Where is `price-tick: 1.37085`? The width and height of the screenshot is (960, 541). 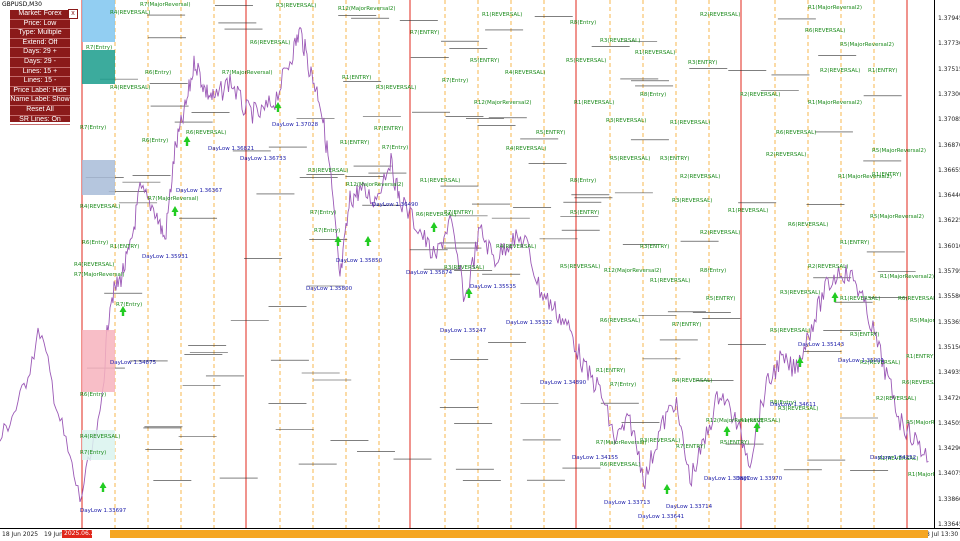
price-tick: 1.37085 is located at coordinates (949, 120).